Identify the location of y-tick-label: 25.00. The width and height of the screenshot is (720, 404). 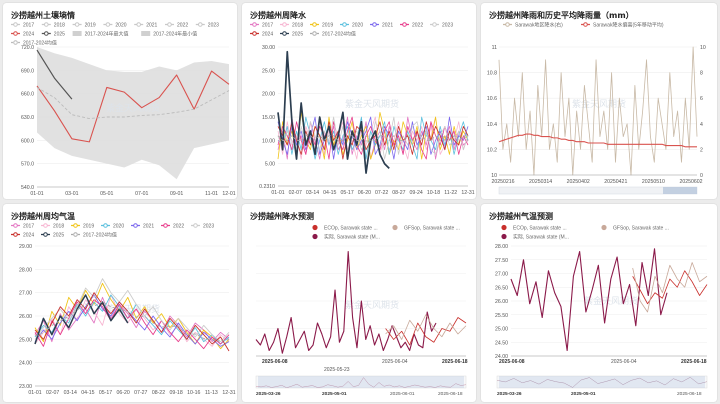
(501, 330).